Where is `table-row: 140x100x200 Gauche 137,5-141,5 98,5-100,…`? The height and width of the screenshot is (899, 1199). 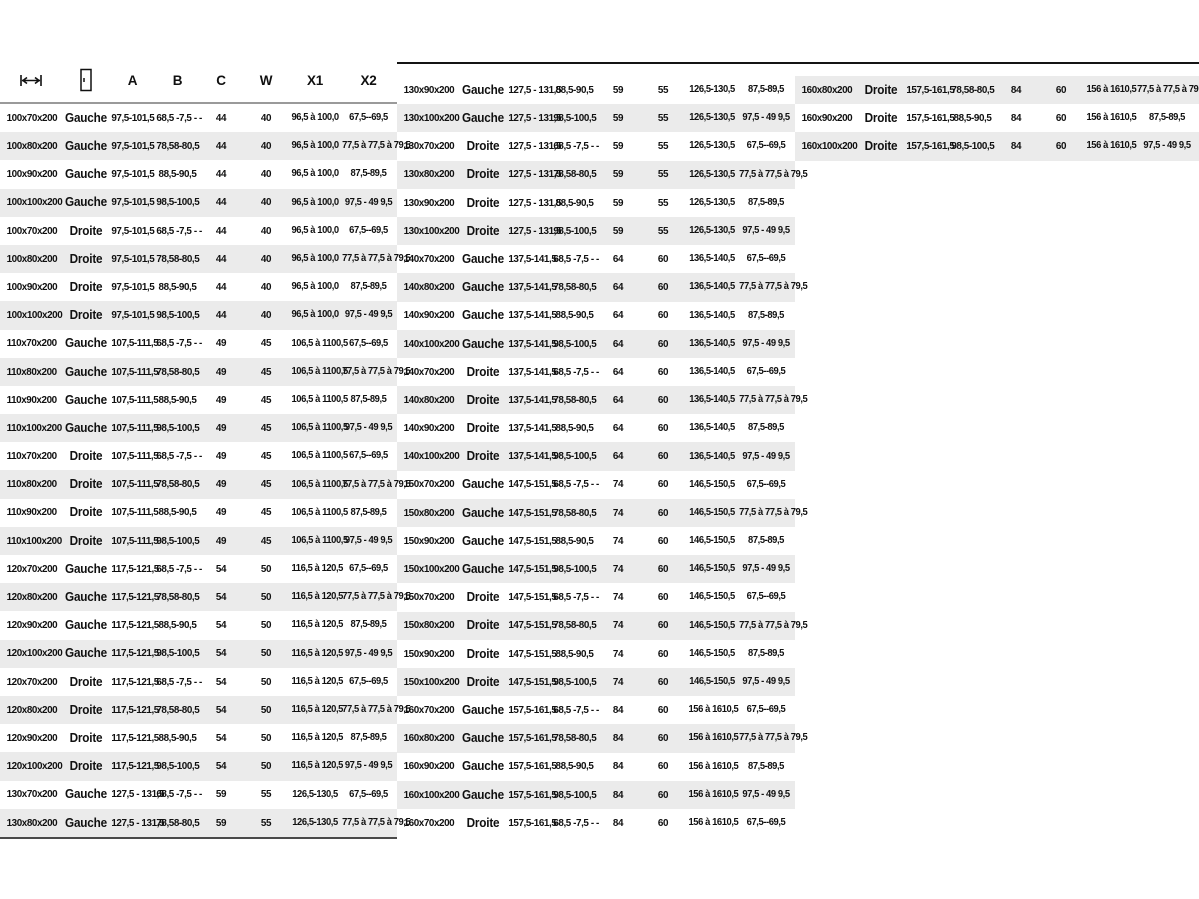 table-row: 140x100x200 Gauche 137,5-141,5 98,5-100,… is located at coordinates (596, 343).